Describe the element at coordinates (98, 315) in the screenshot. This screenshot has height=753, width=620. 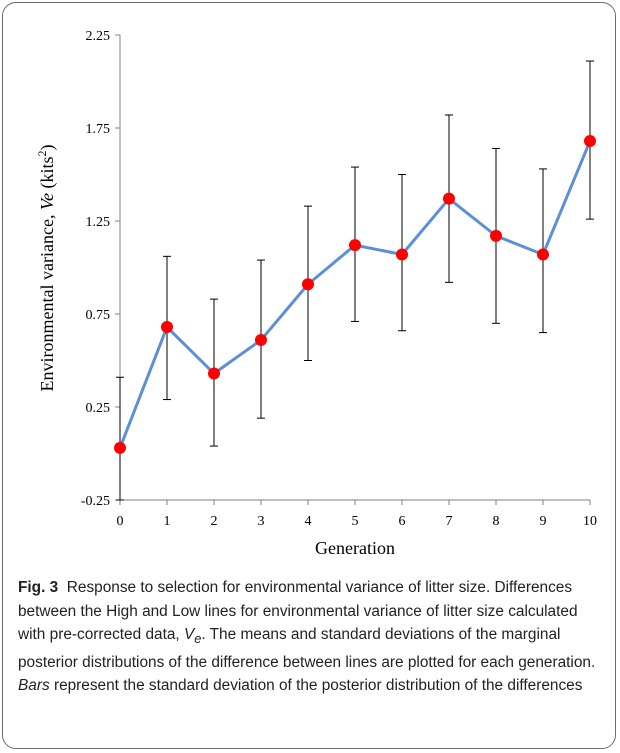
I see `y-tick-label: 0.75` at that location.